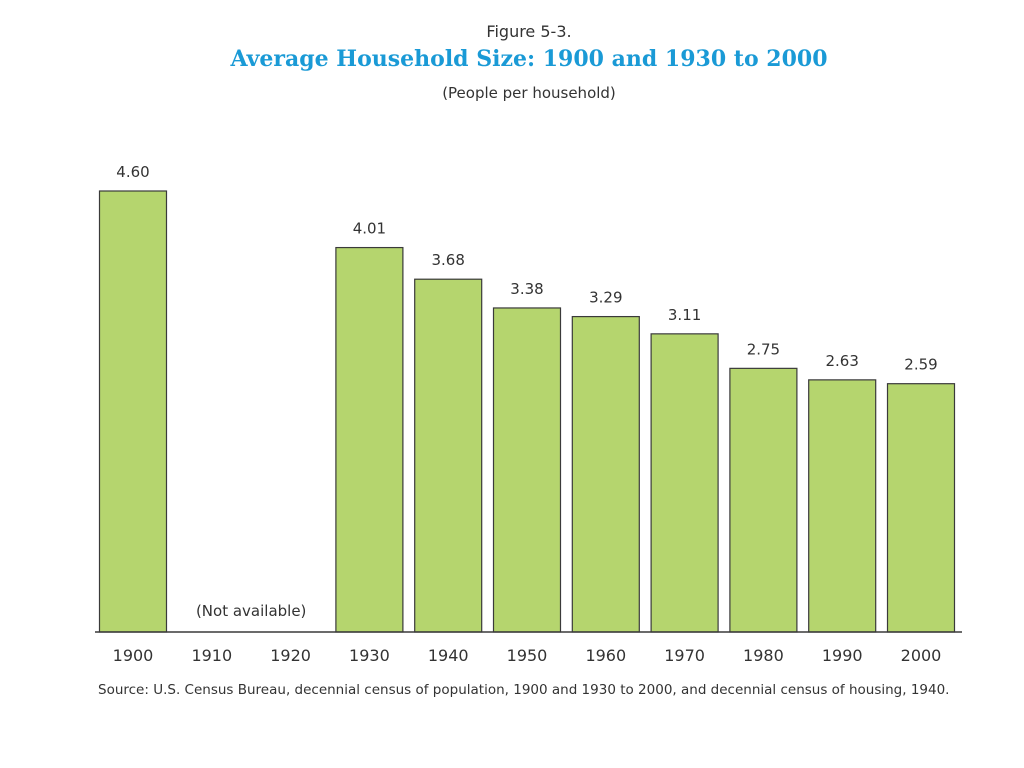  Describe the element at coordinates (132, 172) in the screenshot. I see `value-label-1900: 4.60` at that location.